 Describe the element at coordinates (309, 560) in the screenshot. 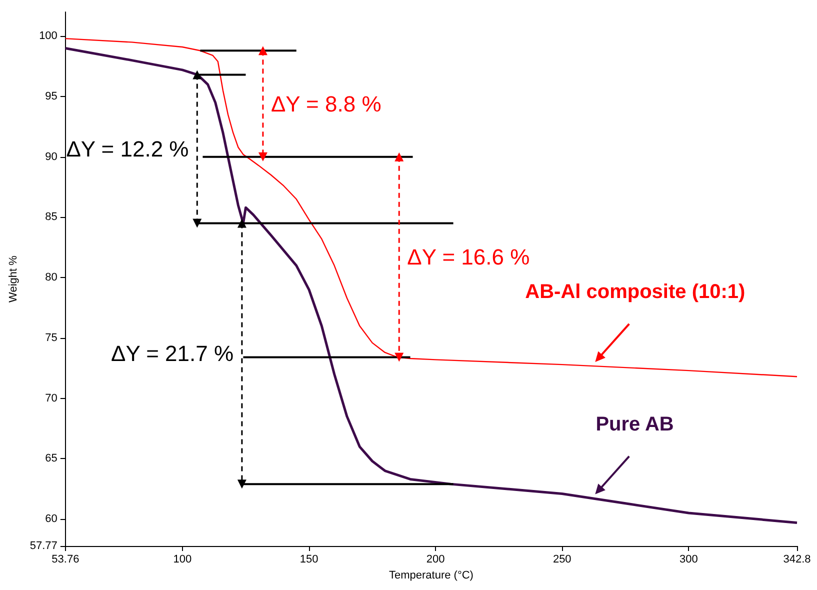

I see `x-tick-label: 150` at that location.